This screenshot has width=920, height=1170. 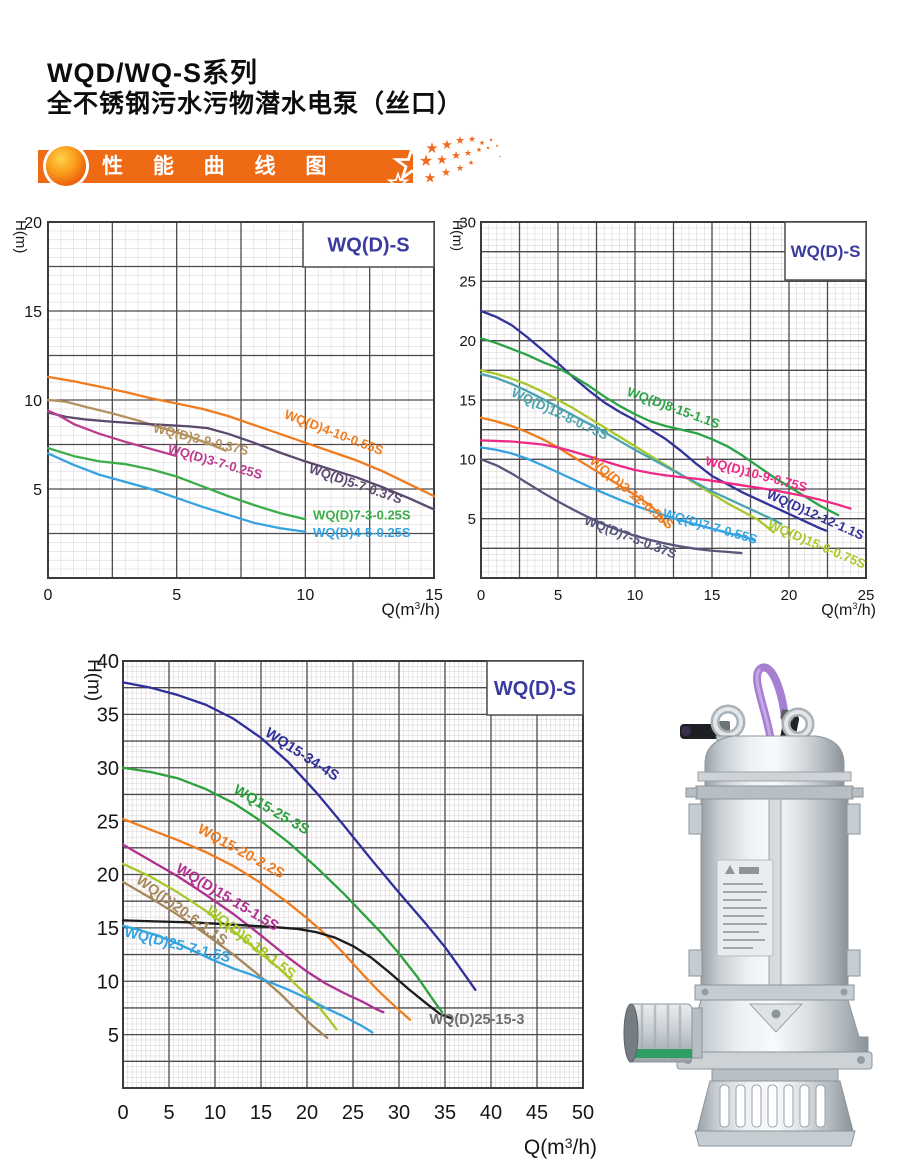 What do you see at coordinates (353, 1113) in the screenshot?
I see `x-tick: 25` at bounding box center [353, 1113].